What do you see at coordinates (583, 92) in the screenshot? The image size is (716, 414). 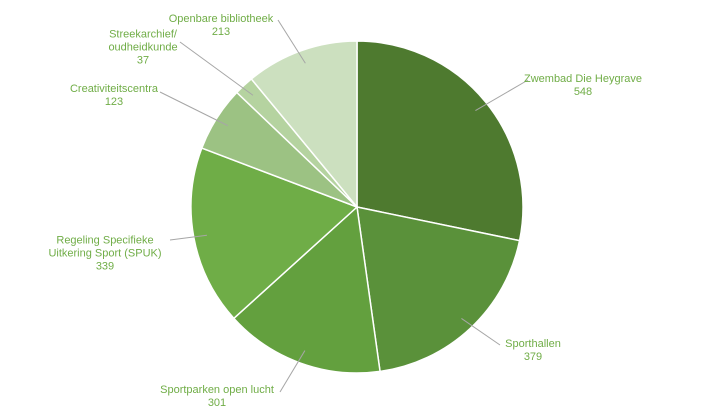 I see `value-label: 548` at bounding box center [583, 92].